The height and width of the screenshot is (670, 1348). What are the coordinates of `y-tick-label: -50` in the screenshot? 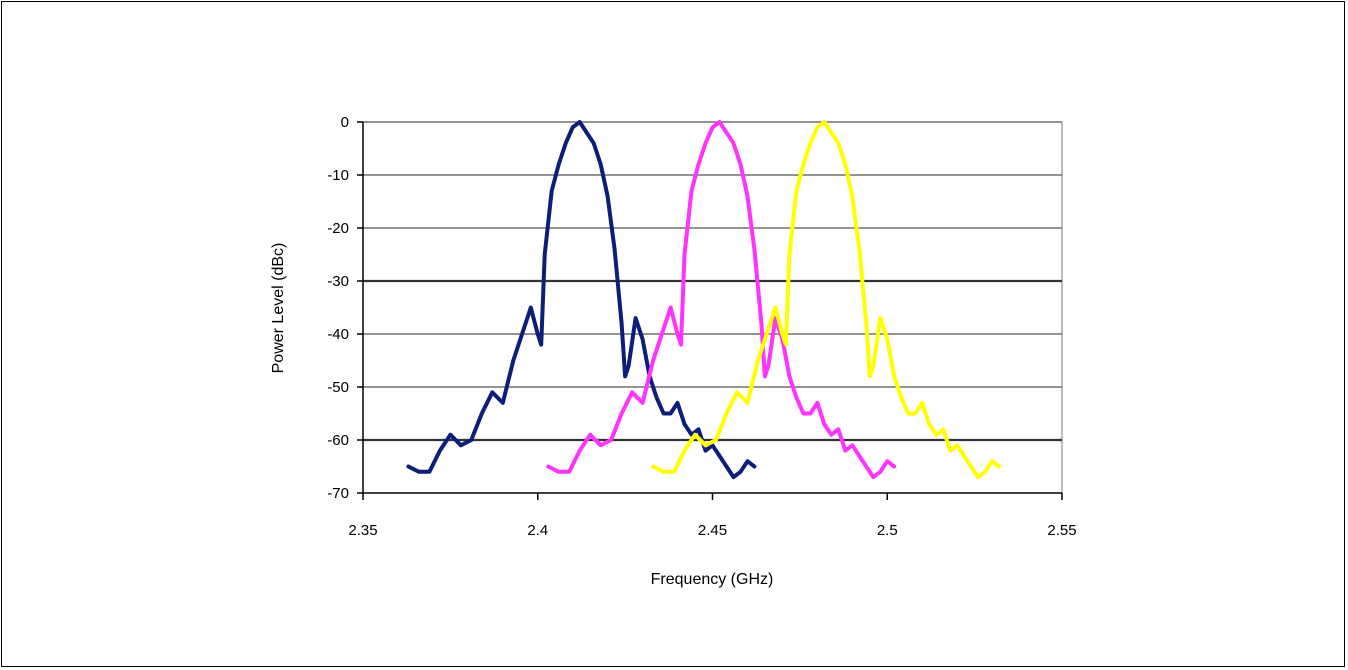 It's located at (338, 387).